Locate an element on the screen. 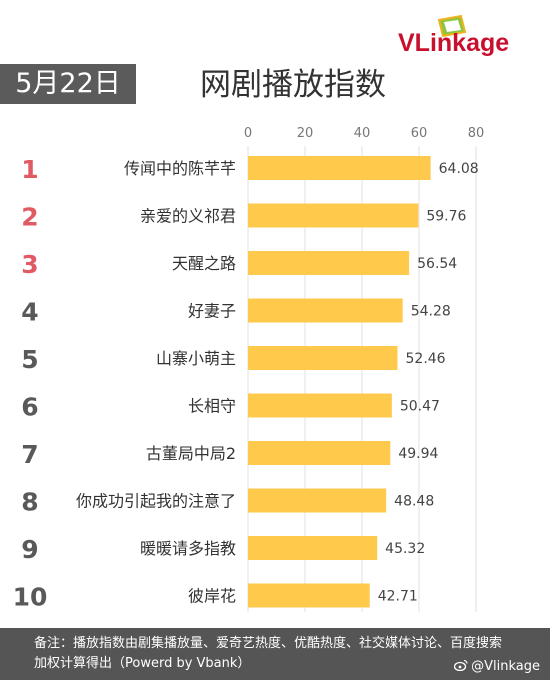  value-label: 56.54 is located at coordinates (437, 264).